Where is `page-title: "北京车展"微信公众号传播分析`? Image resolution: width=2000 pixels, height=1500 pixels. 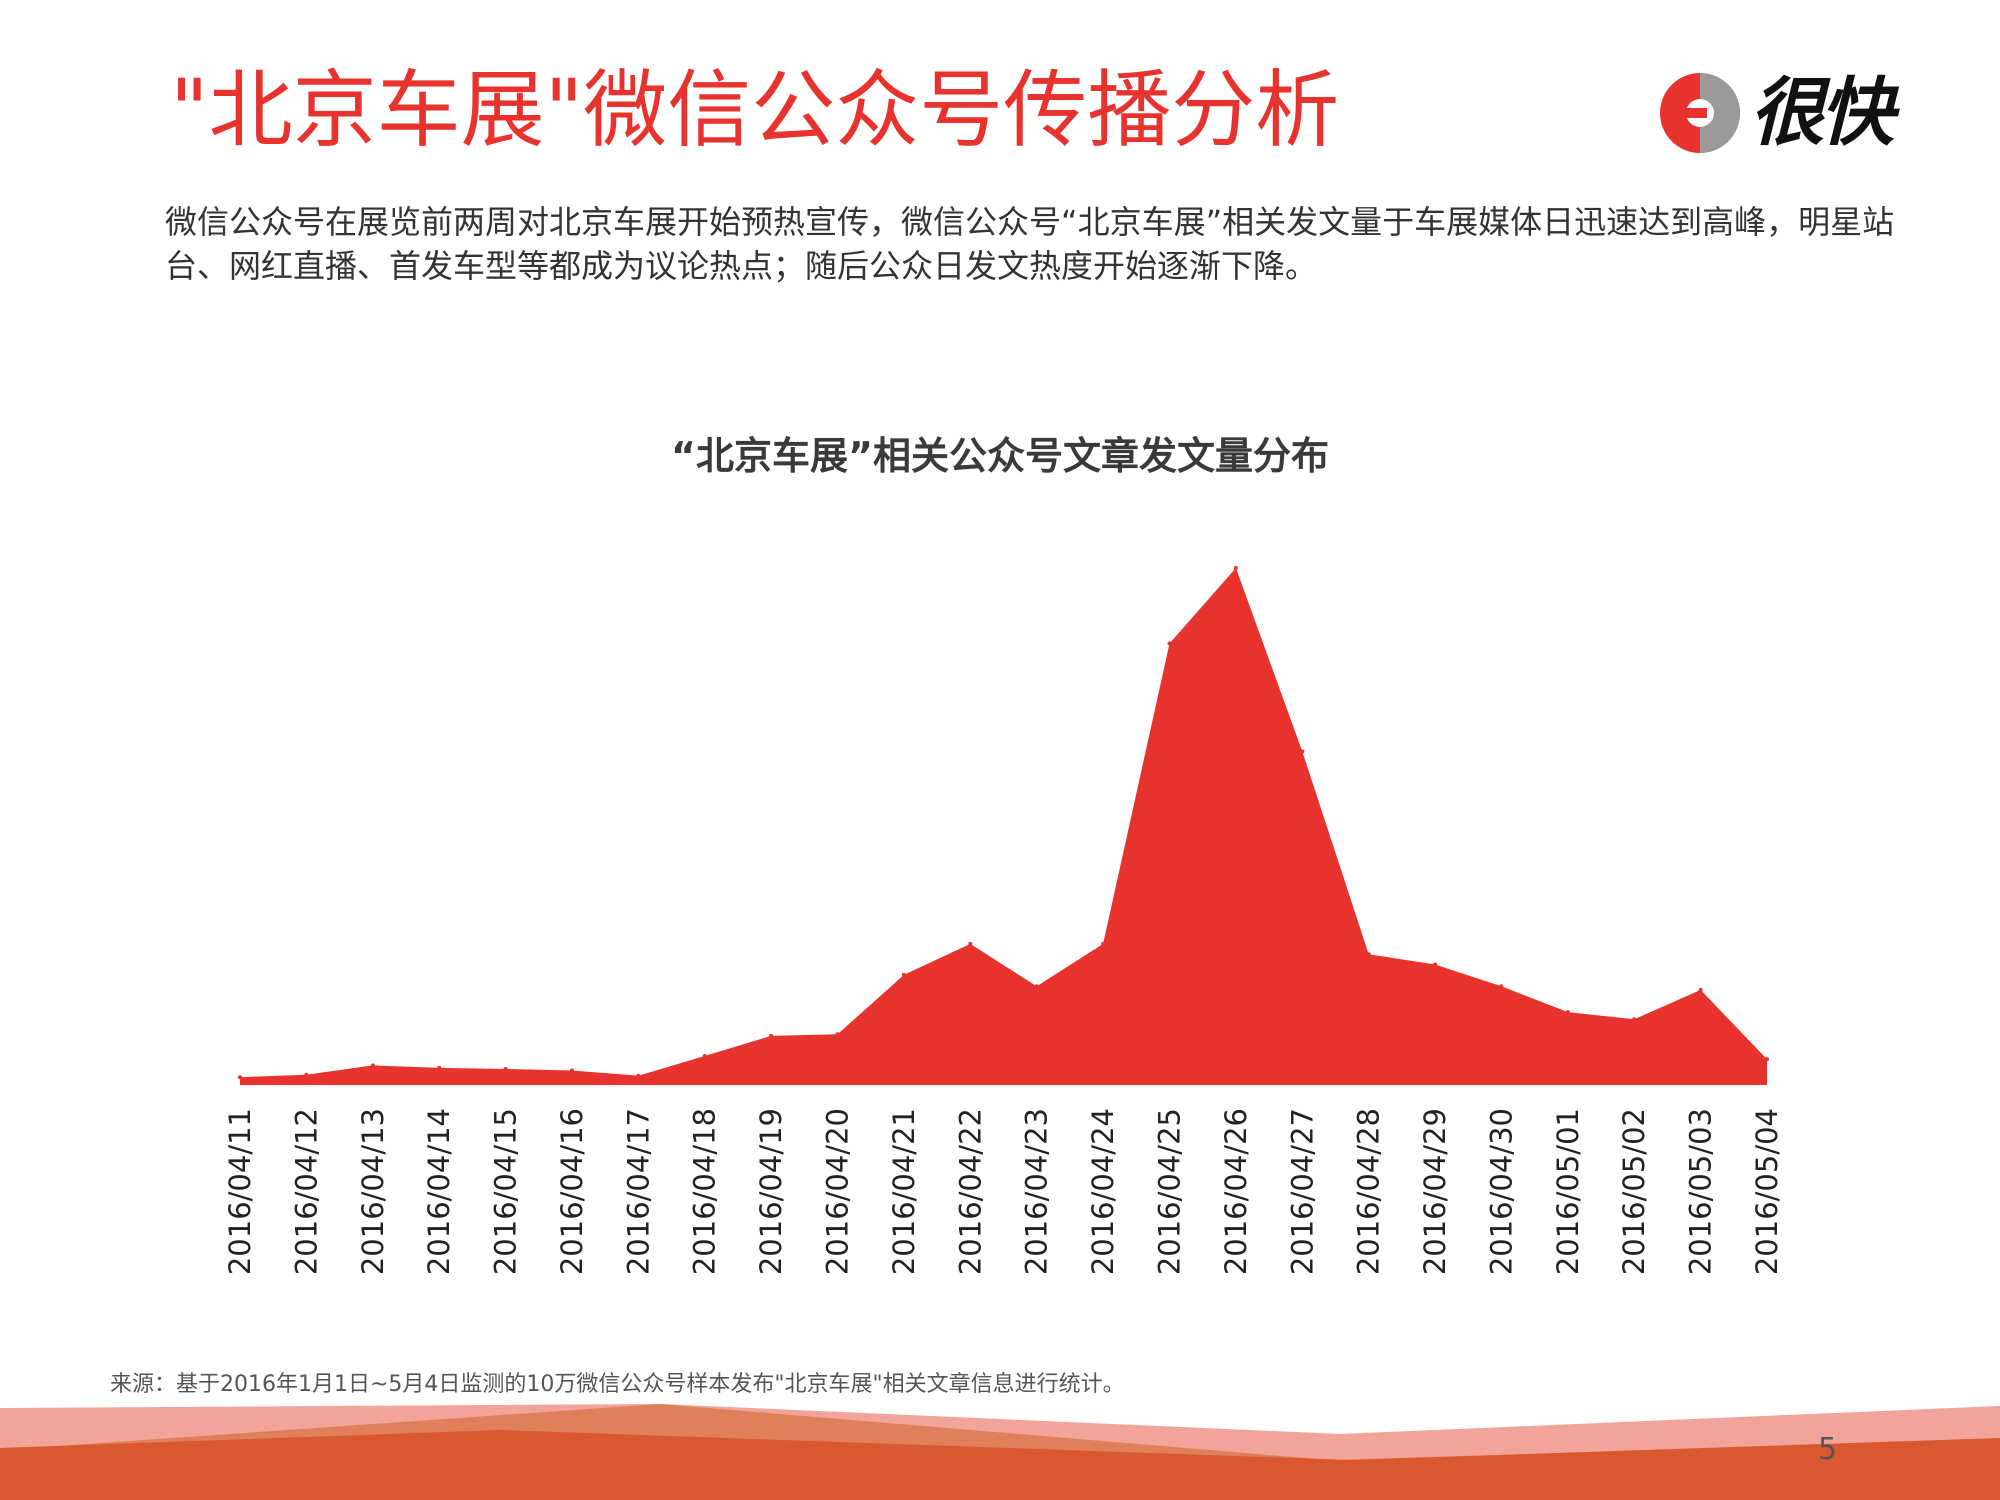 page-title: "北京车展"微信公众号传播分析 is located at coordinates (755, 110).